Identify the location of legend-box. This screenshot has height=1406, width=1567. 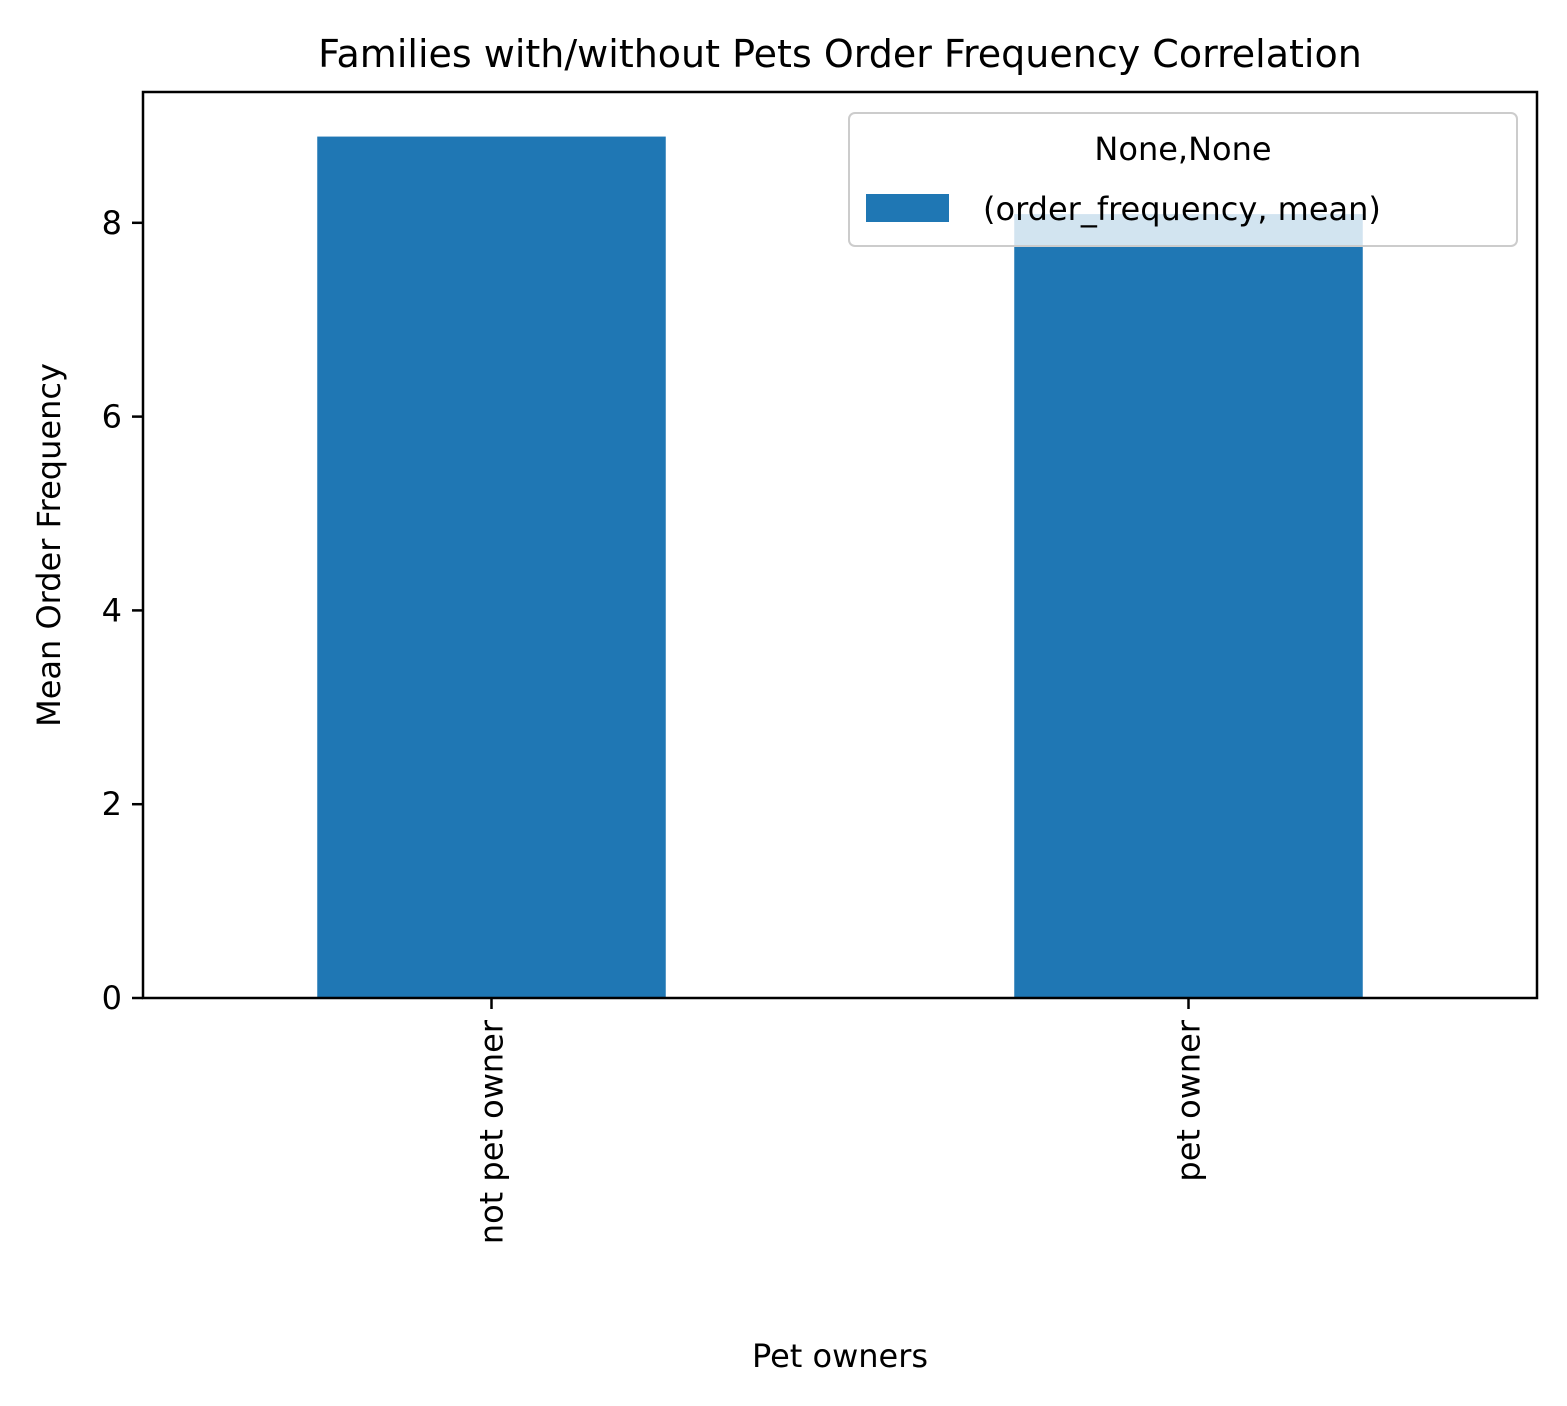
(1183, 179).